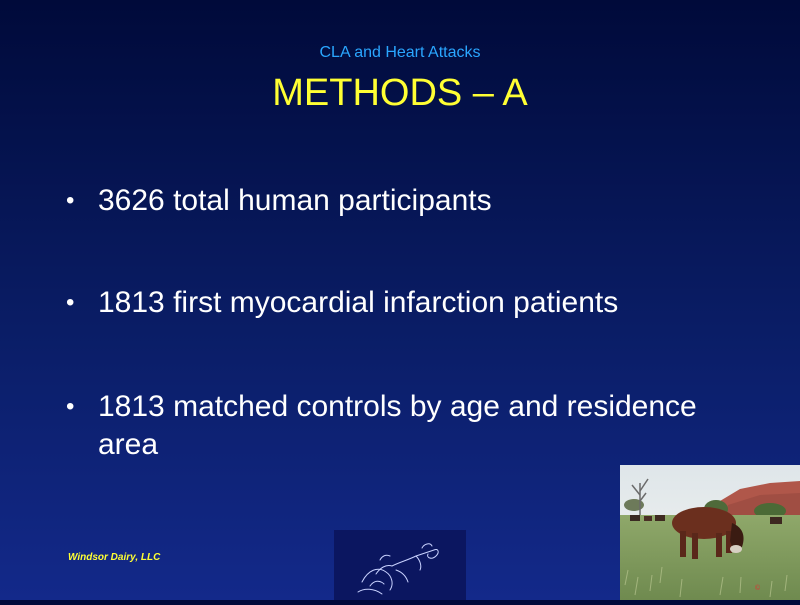  I want to click on line-drawing-logo, so click(400, 565).